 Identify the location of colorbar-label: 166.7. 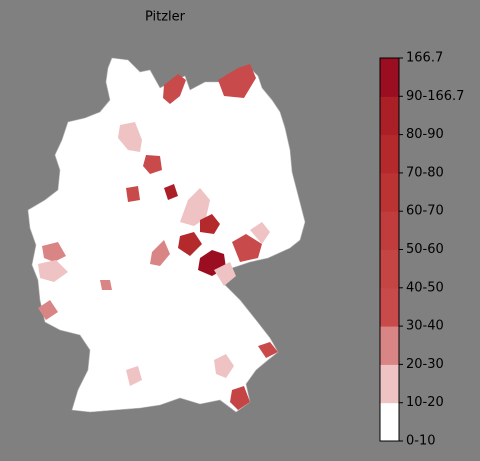
(424, 58).